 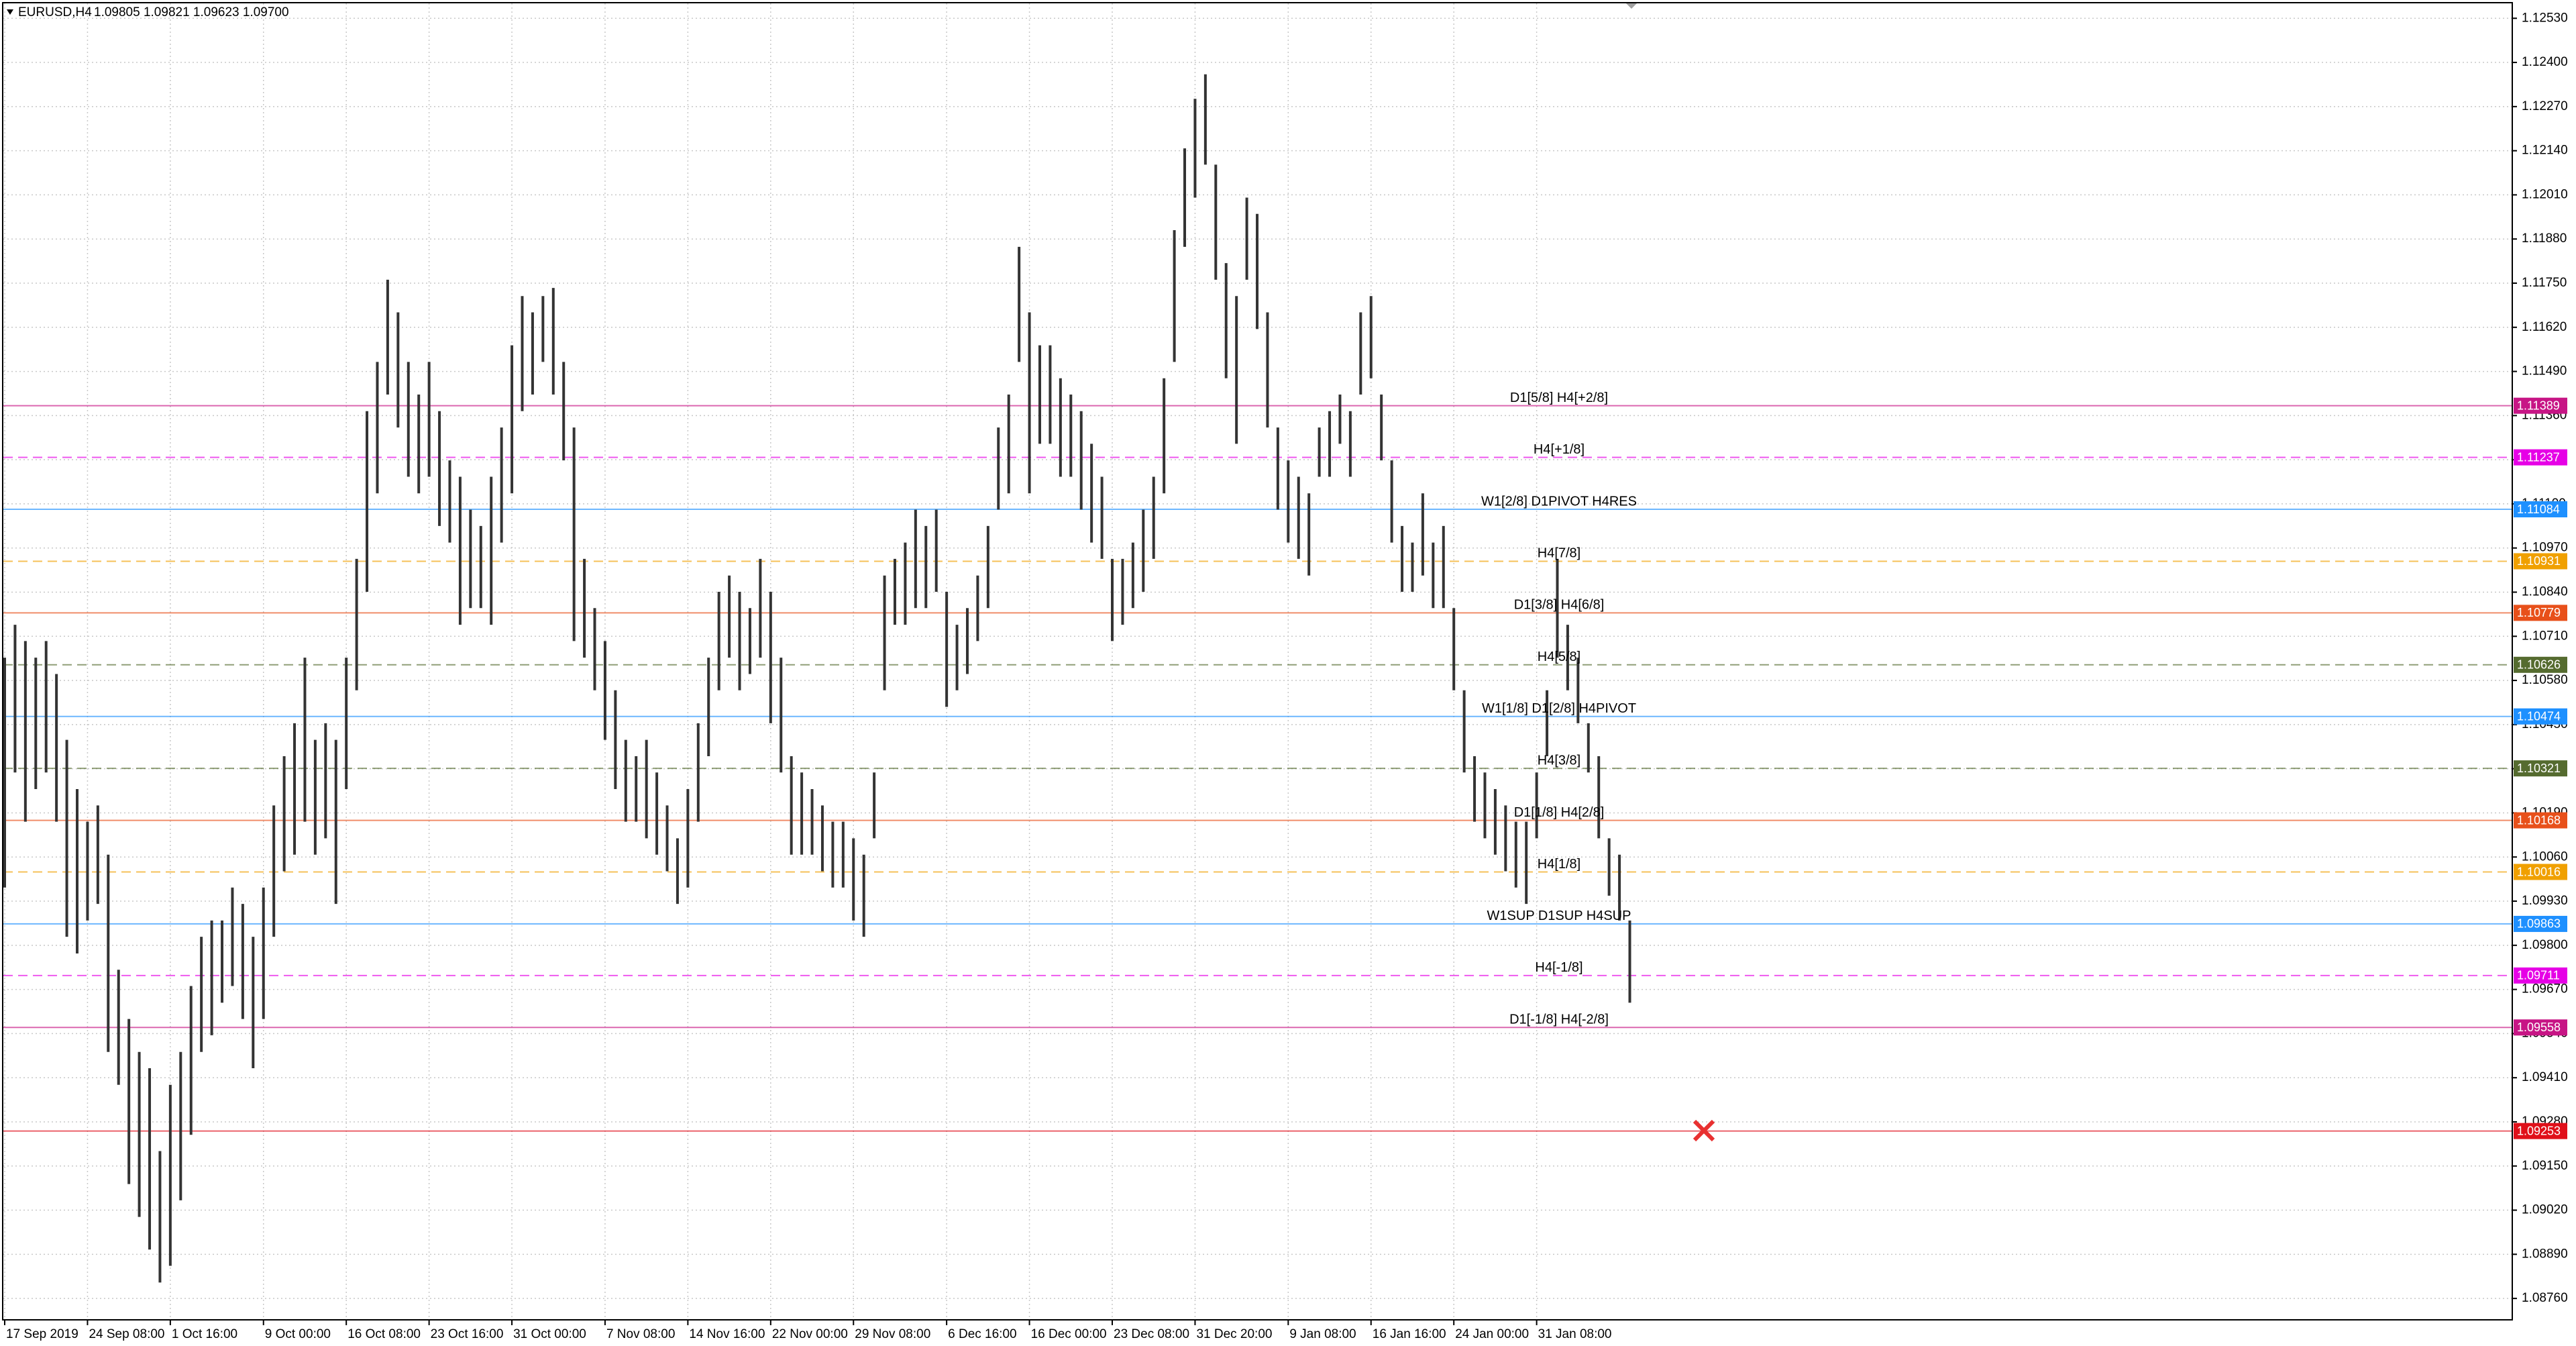 What do you see at coordinates (2544, 371) in the screenshot?
I see `y-tick-label: 1.11490` at bounding box center [2544, 371].